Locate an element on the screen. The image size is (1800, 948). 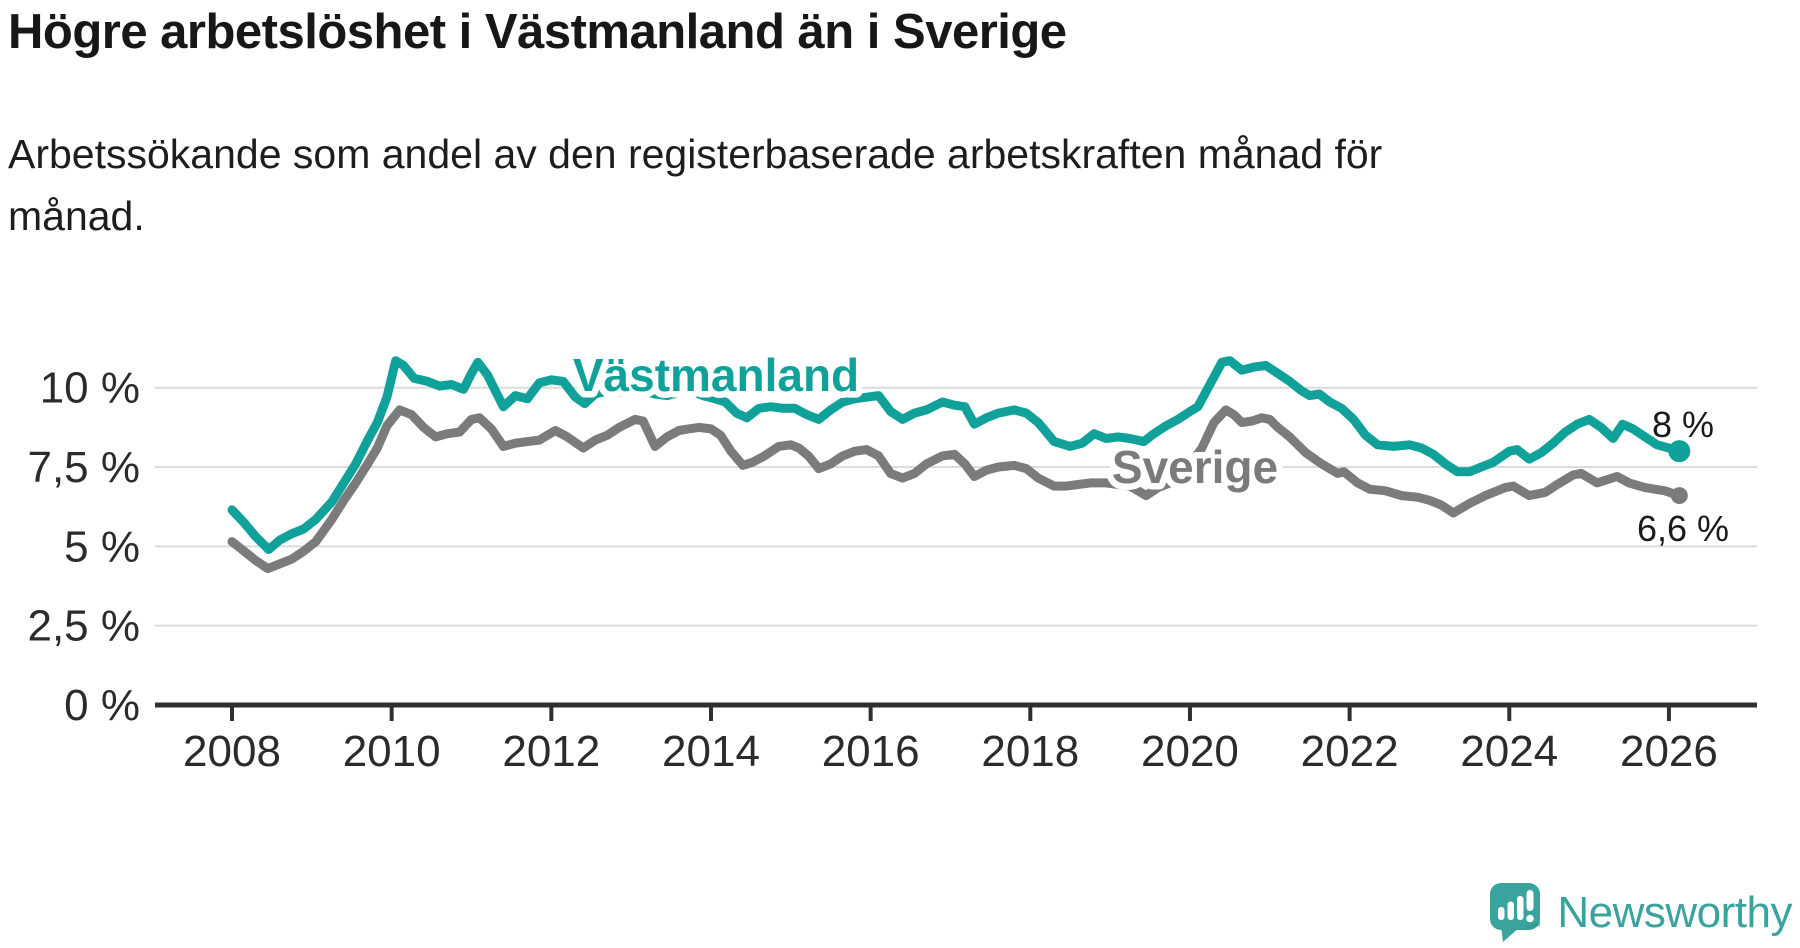
y-tick-label: 5 % is located at coordinates (102, 546).